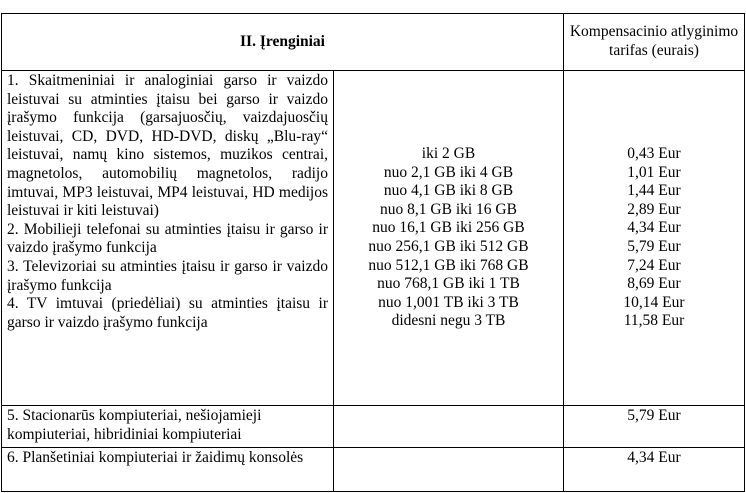 Image resolution: width=746 pixels, height=493 pixels. What do you see at coordinates (654, 191) in the screenshot?
I see `tariff: 1,44 Eur` at bounding box center [654, 191].